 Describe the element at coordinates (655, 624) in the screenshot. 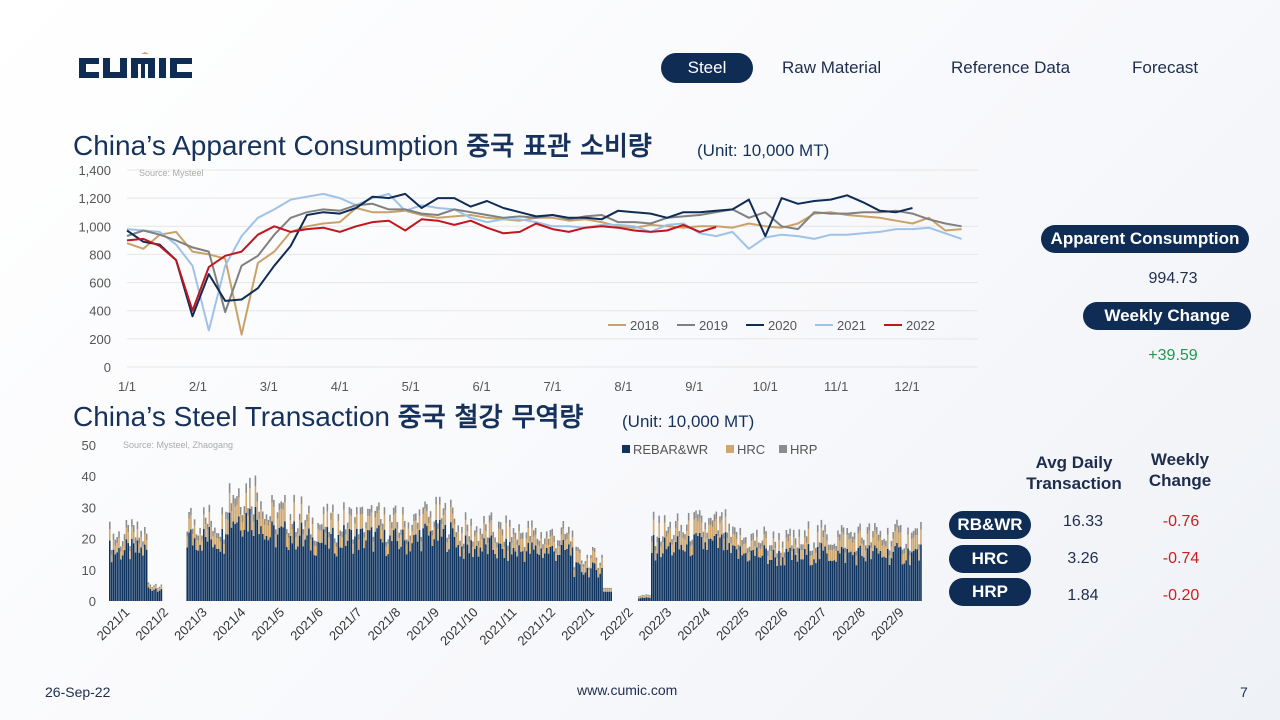

I see `x-tick-label: 2022/3` at that location.